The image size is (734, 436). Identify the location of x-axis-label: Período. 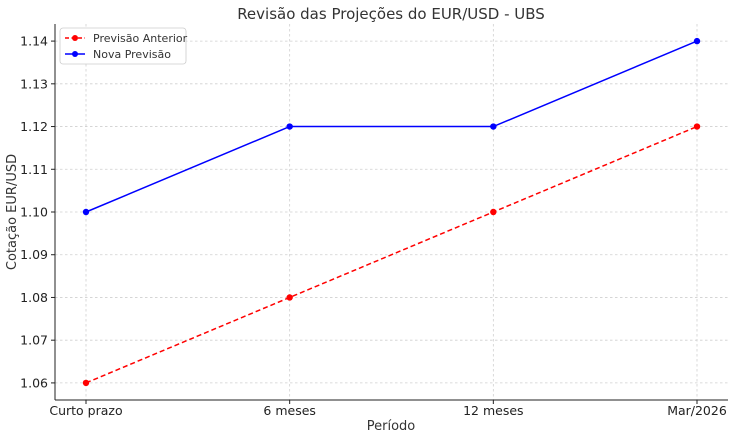
(391, 426).